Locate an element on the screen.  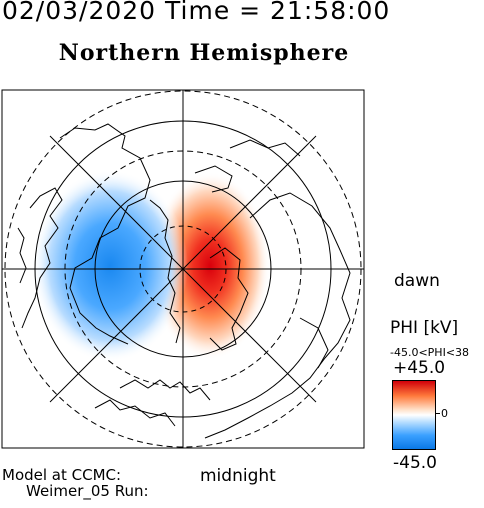
negative-potential-cell is located at coordinates (110, 266).